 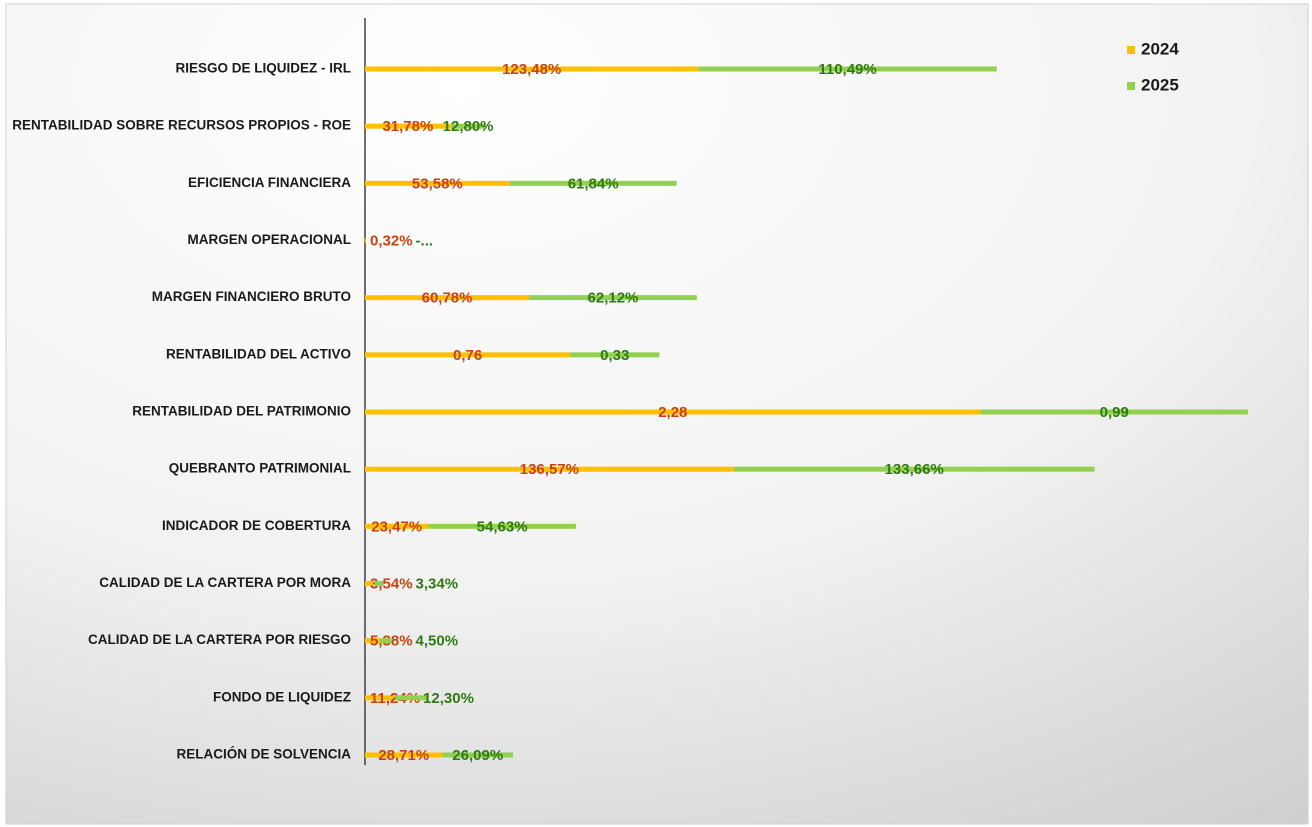 What do you see at coordinates (437, 583) in the screenshot?
I see `data-label: 3,34%` at bounding box center [437, 583].